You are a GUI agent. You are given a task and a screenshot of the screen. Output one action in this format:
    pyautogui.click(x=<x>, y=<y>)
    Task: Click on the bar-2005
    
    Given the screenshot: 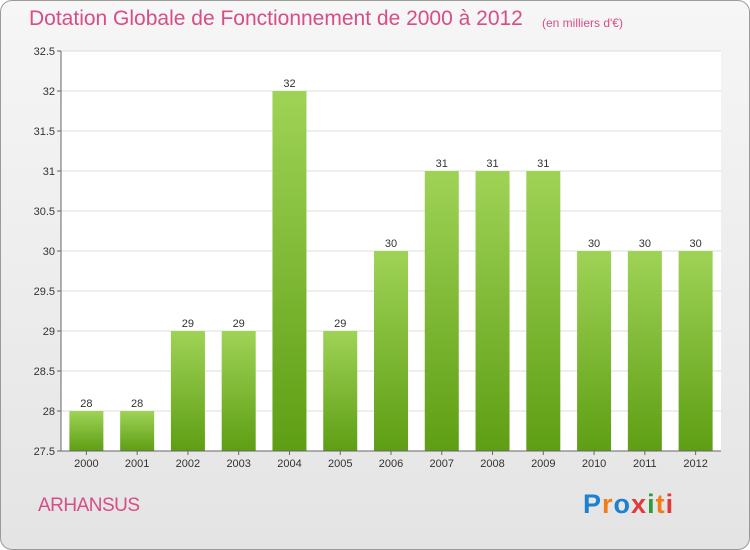 What is the action you would take?
    pyautogui.click(x=340, y=391)
    